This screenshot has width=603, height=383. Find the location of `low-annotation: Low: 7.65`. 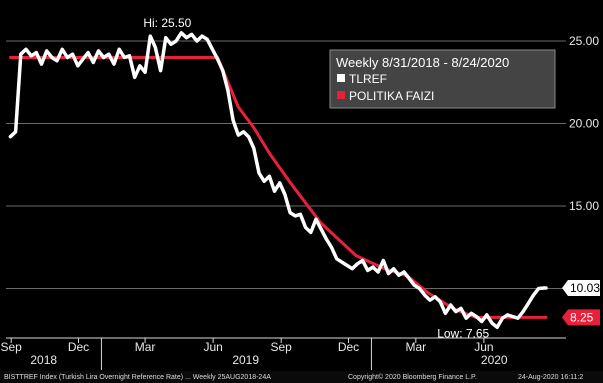

low-annotation: Low: 7.65 is located at coordinates (463, 333).